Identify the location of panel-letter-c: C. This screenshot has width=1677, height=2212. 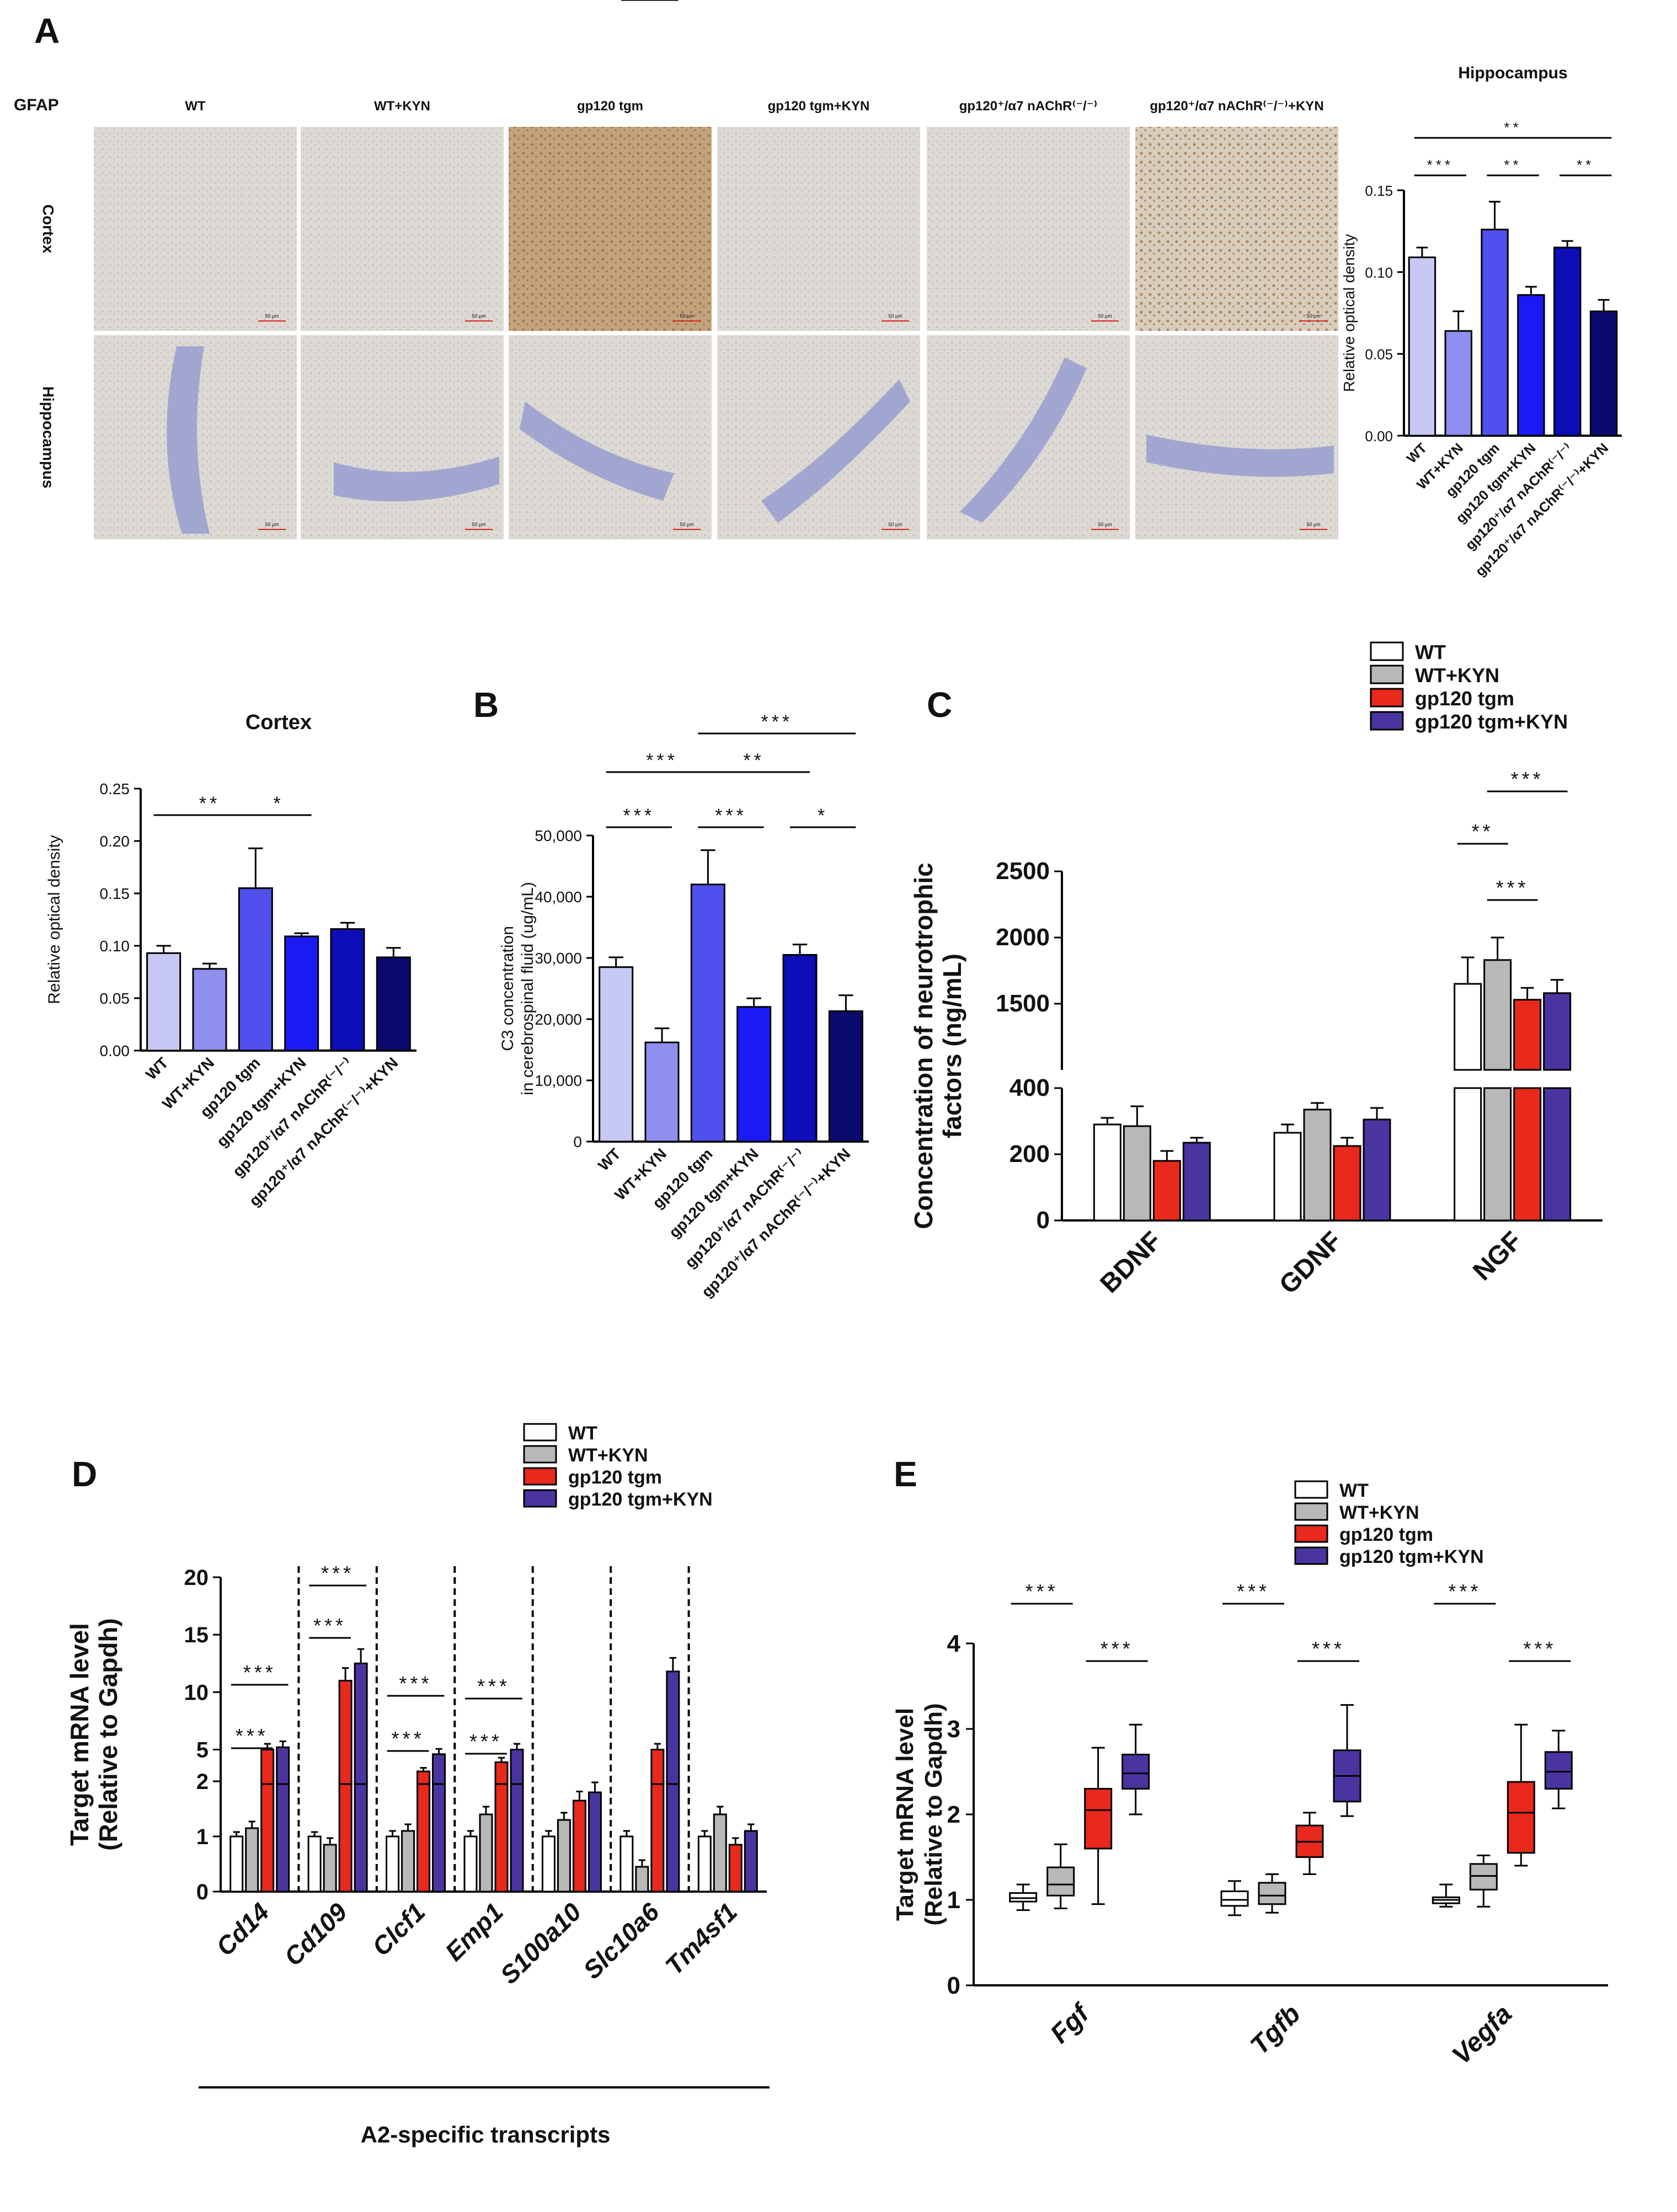
(939, 705).